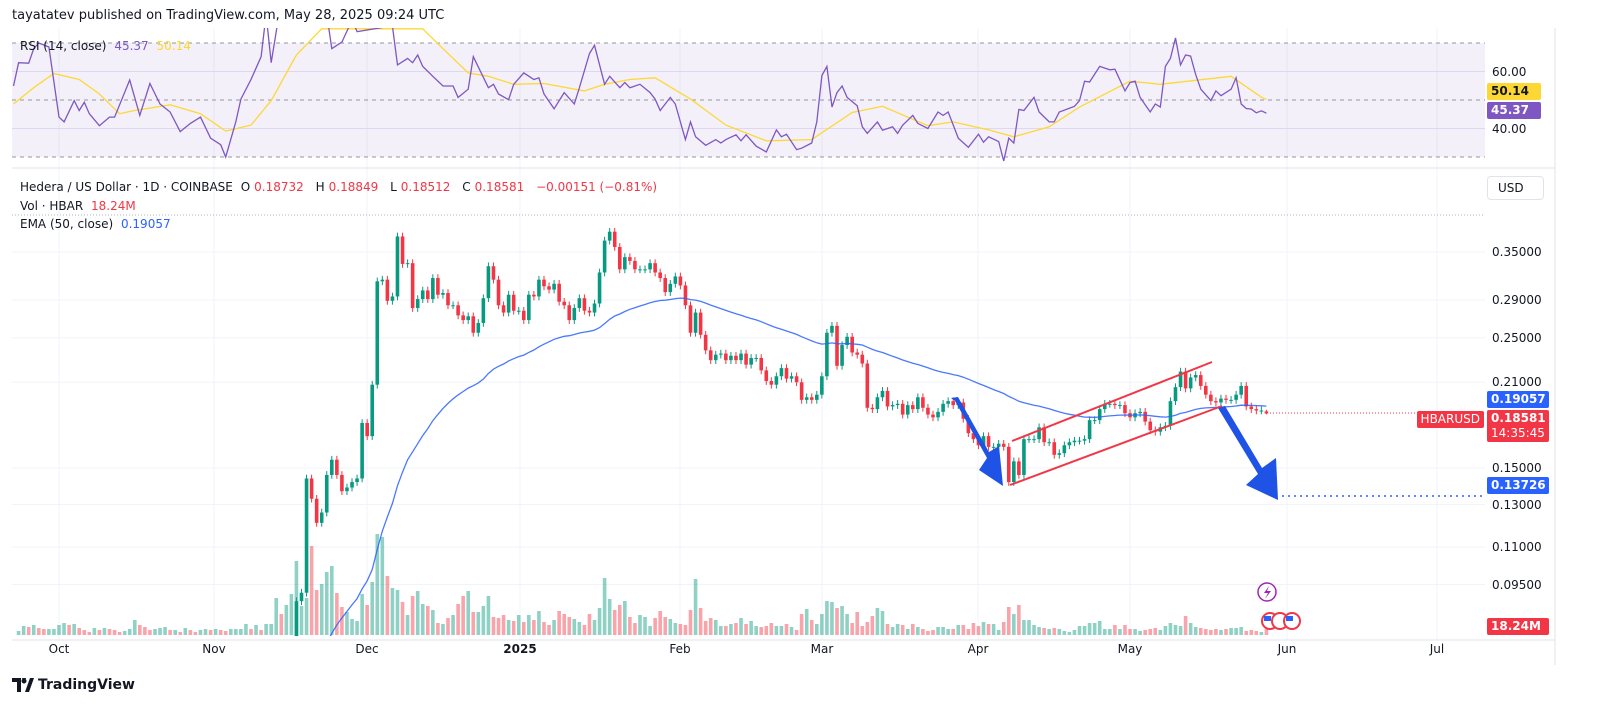 The height and width of the screenshot is (718, 1600). What do you see at coordinates (748, 100) in the screenshot?
I see `rsi-band-lines` at bounding box center [748, 100].